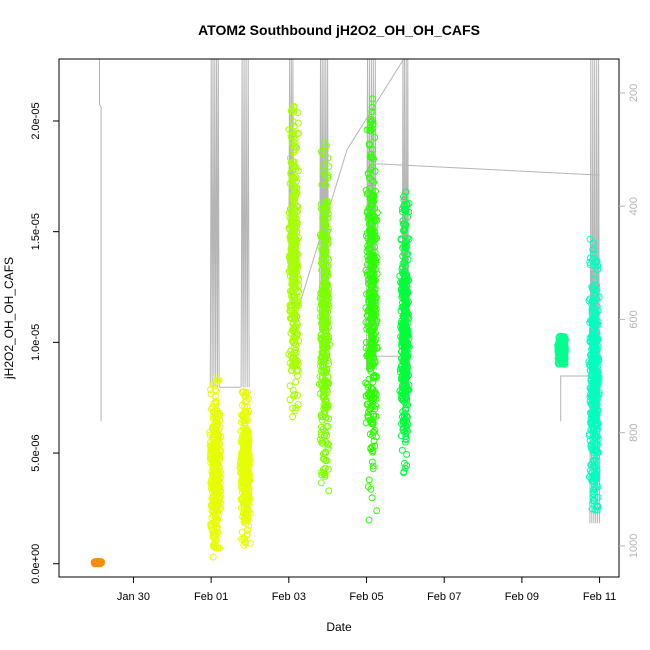  Describe the element at coordinates (289, 597) in the screenshot. I see `x-tick-label: Feb 03` at that location.